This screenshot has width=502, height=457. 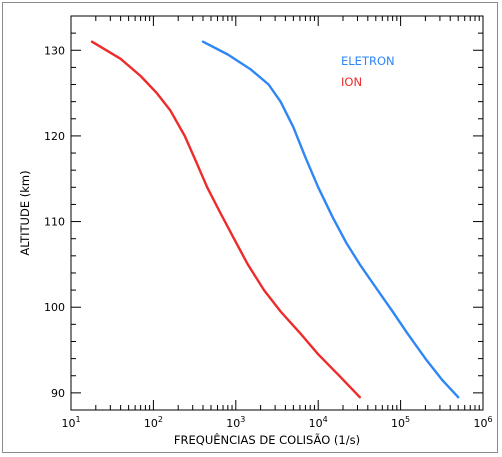 I want to click on x-tick-label: 10¹, so click(x=70, y=422).